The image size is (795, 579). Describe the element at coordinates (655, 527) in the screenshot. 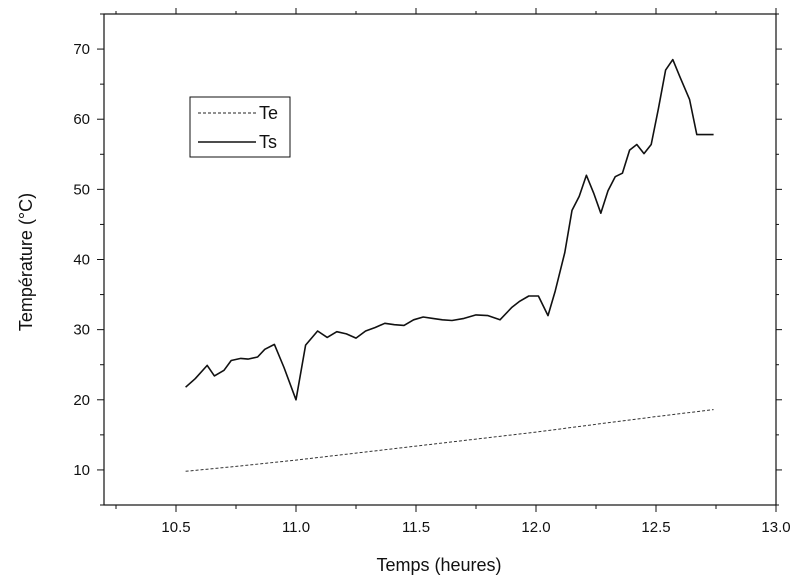

I see `x-tick-label: 12.5` at that location.